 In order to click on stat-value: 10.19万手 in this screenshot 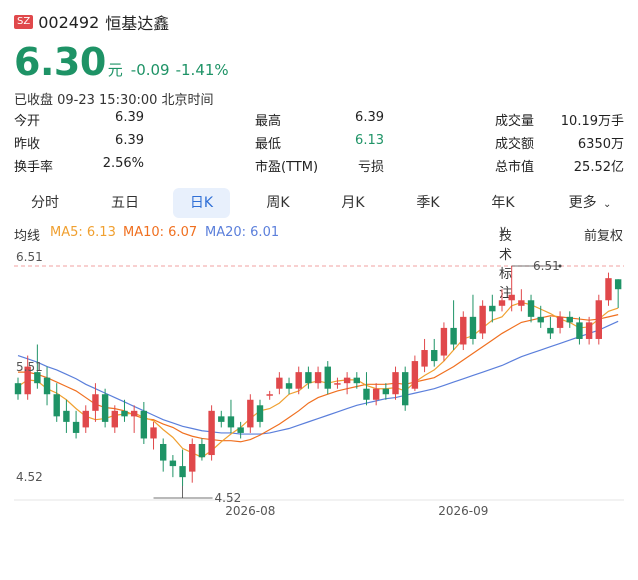, I will do `click(592, 121)`.